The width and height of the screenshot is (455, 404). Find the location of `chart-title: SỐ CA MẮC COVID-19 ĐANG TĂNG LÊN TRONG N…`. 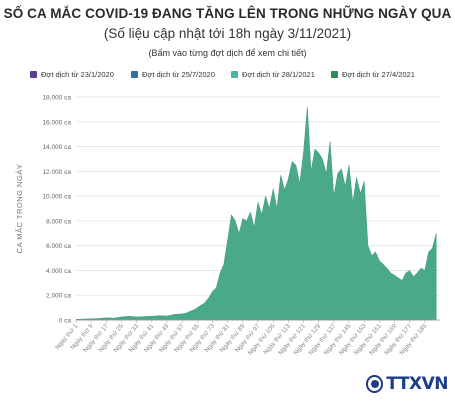

chart-title: SỐ CA MẮC COVID-19 ĐANG TĂNG LÊN TRONG N… is located at coordinates (227, 13).